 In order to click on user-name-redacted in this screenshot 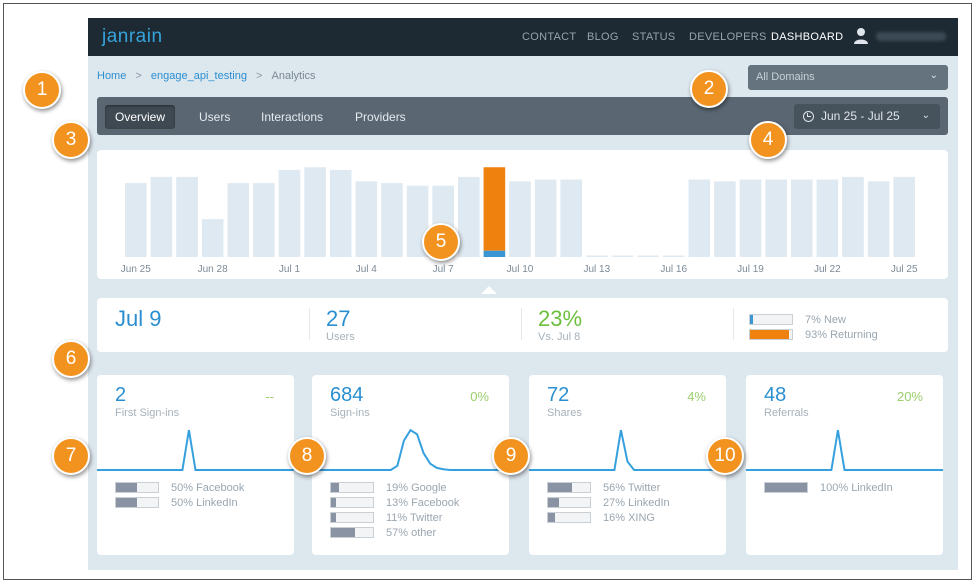, I will do `click(911, 36)`.